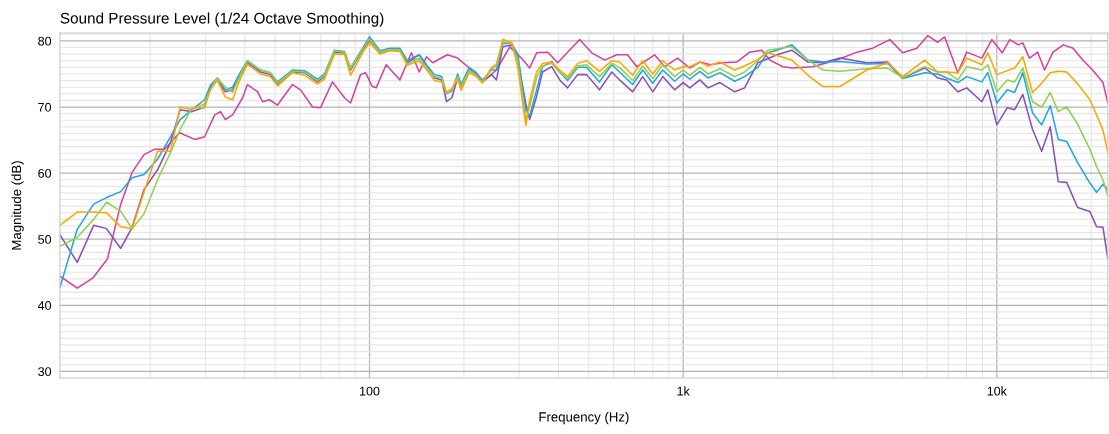 The image size is (1109, 434). What do you see at coordinates (45, 107) in the screenshot?
I see `y-tick-label: 70` at bounding box center [45, 107].